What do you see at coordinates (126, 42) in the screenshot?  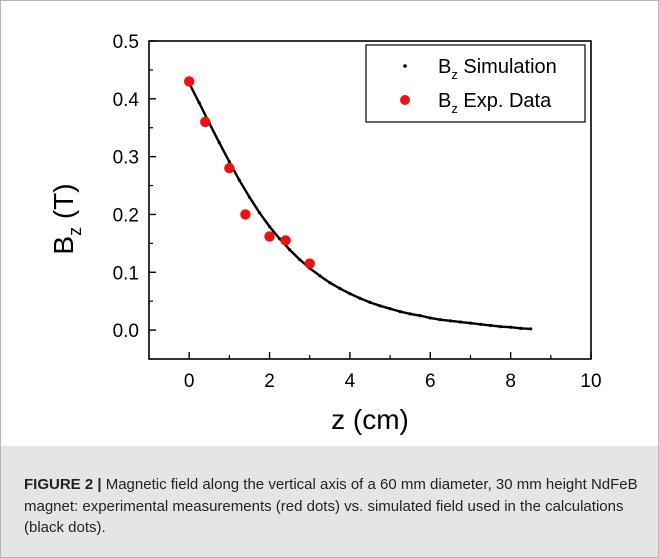 I see `y-tick-label: 0.5` at bounding box center [126, 42].